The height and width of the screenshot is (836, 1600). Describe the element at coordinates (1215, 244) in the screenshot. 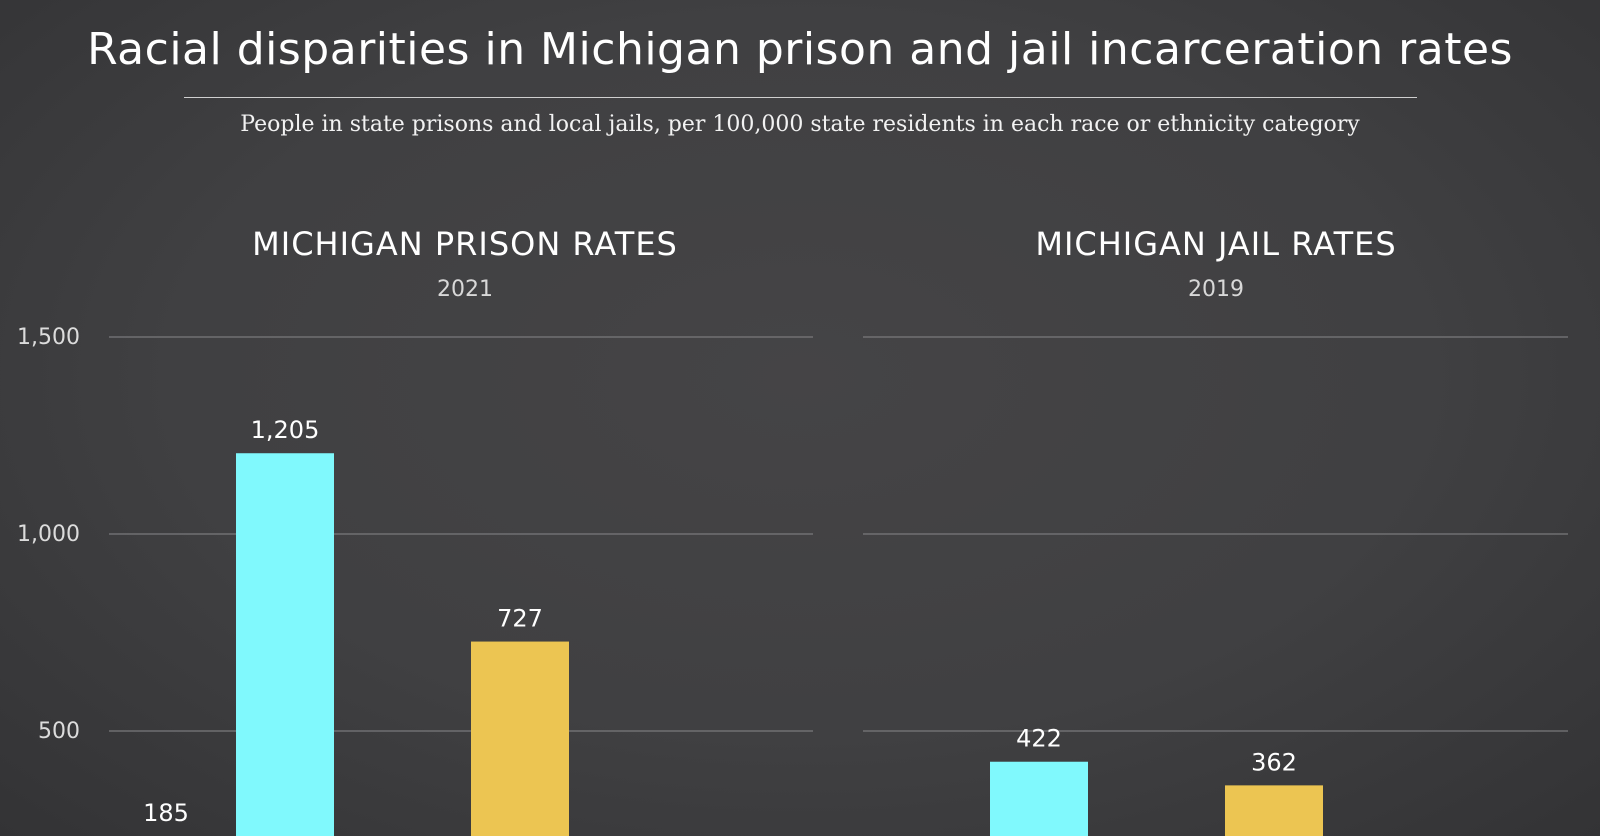

I see `jail-panel-title: MICHIGAN JAIL RATES` at that location.